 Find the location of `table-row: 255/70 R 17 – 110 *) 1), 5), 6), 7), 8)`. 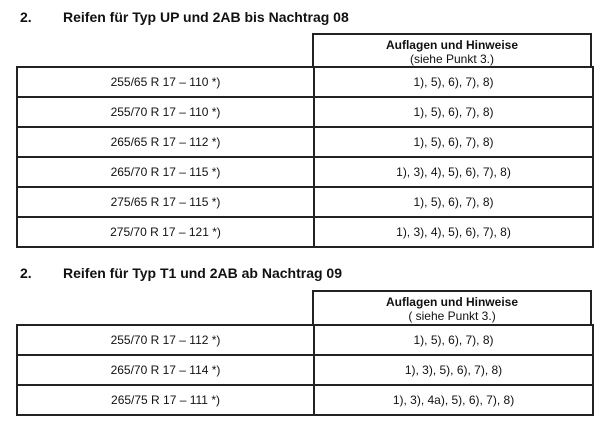

table-row: 255/70 R 17 – 110 *) 1), 5), 6), 7), 8) is located at coordinates (305, 112).